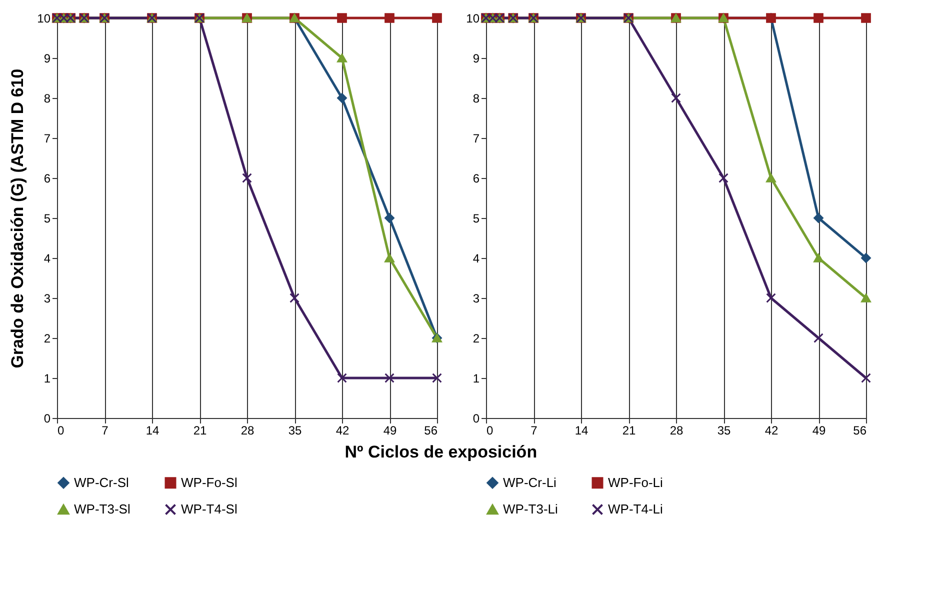  What do you see at coordinates (209, 482) in the screenshot?
I see `legend-label: WP-Fo-Sl` at bounding box center [209, 482].